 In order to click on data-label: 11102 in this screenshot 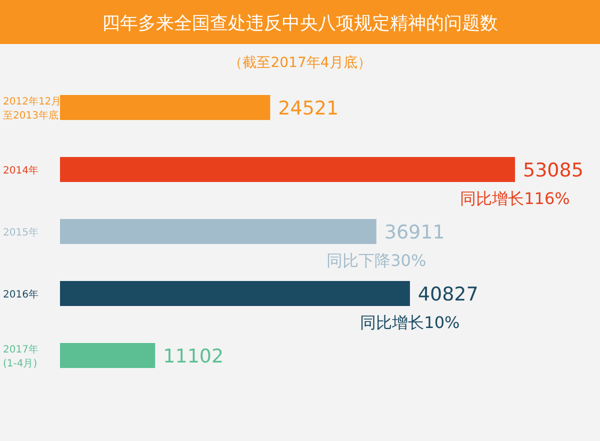, I will do `click(193, 357)`.